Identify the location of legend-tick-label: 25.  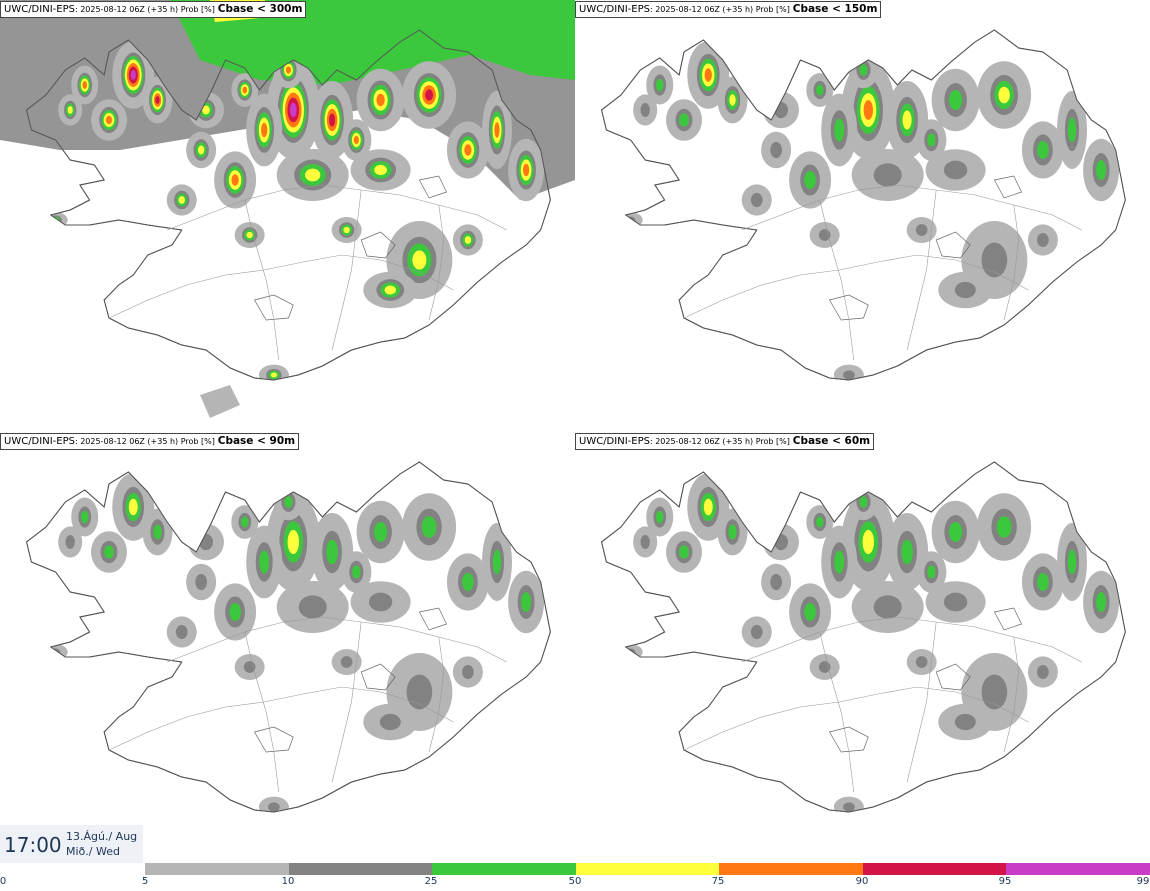
(431, 881).